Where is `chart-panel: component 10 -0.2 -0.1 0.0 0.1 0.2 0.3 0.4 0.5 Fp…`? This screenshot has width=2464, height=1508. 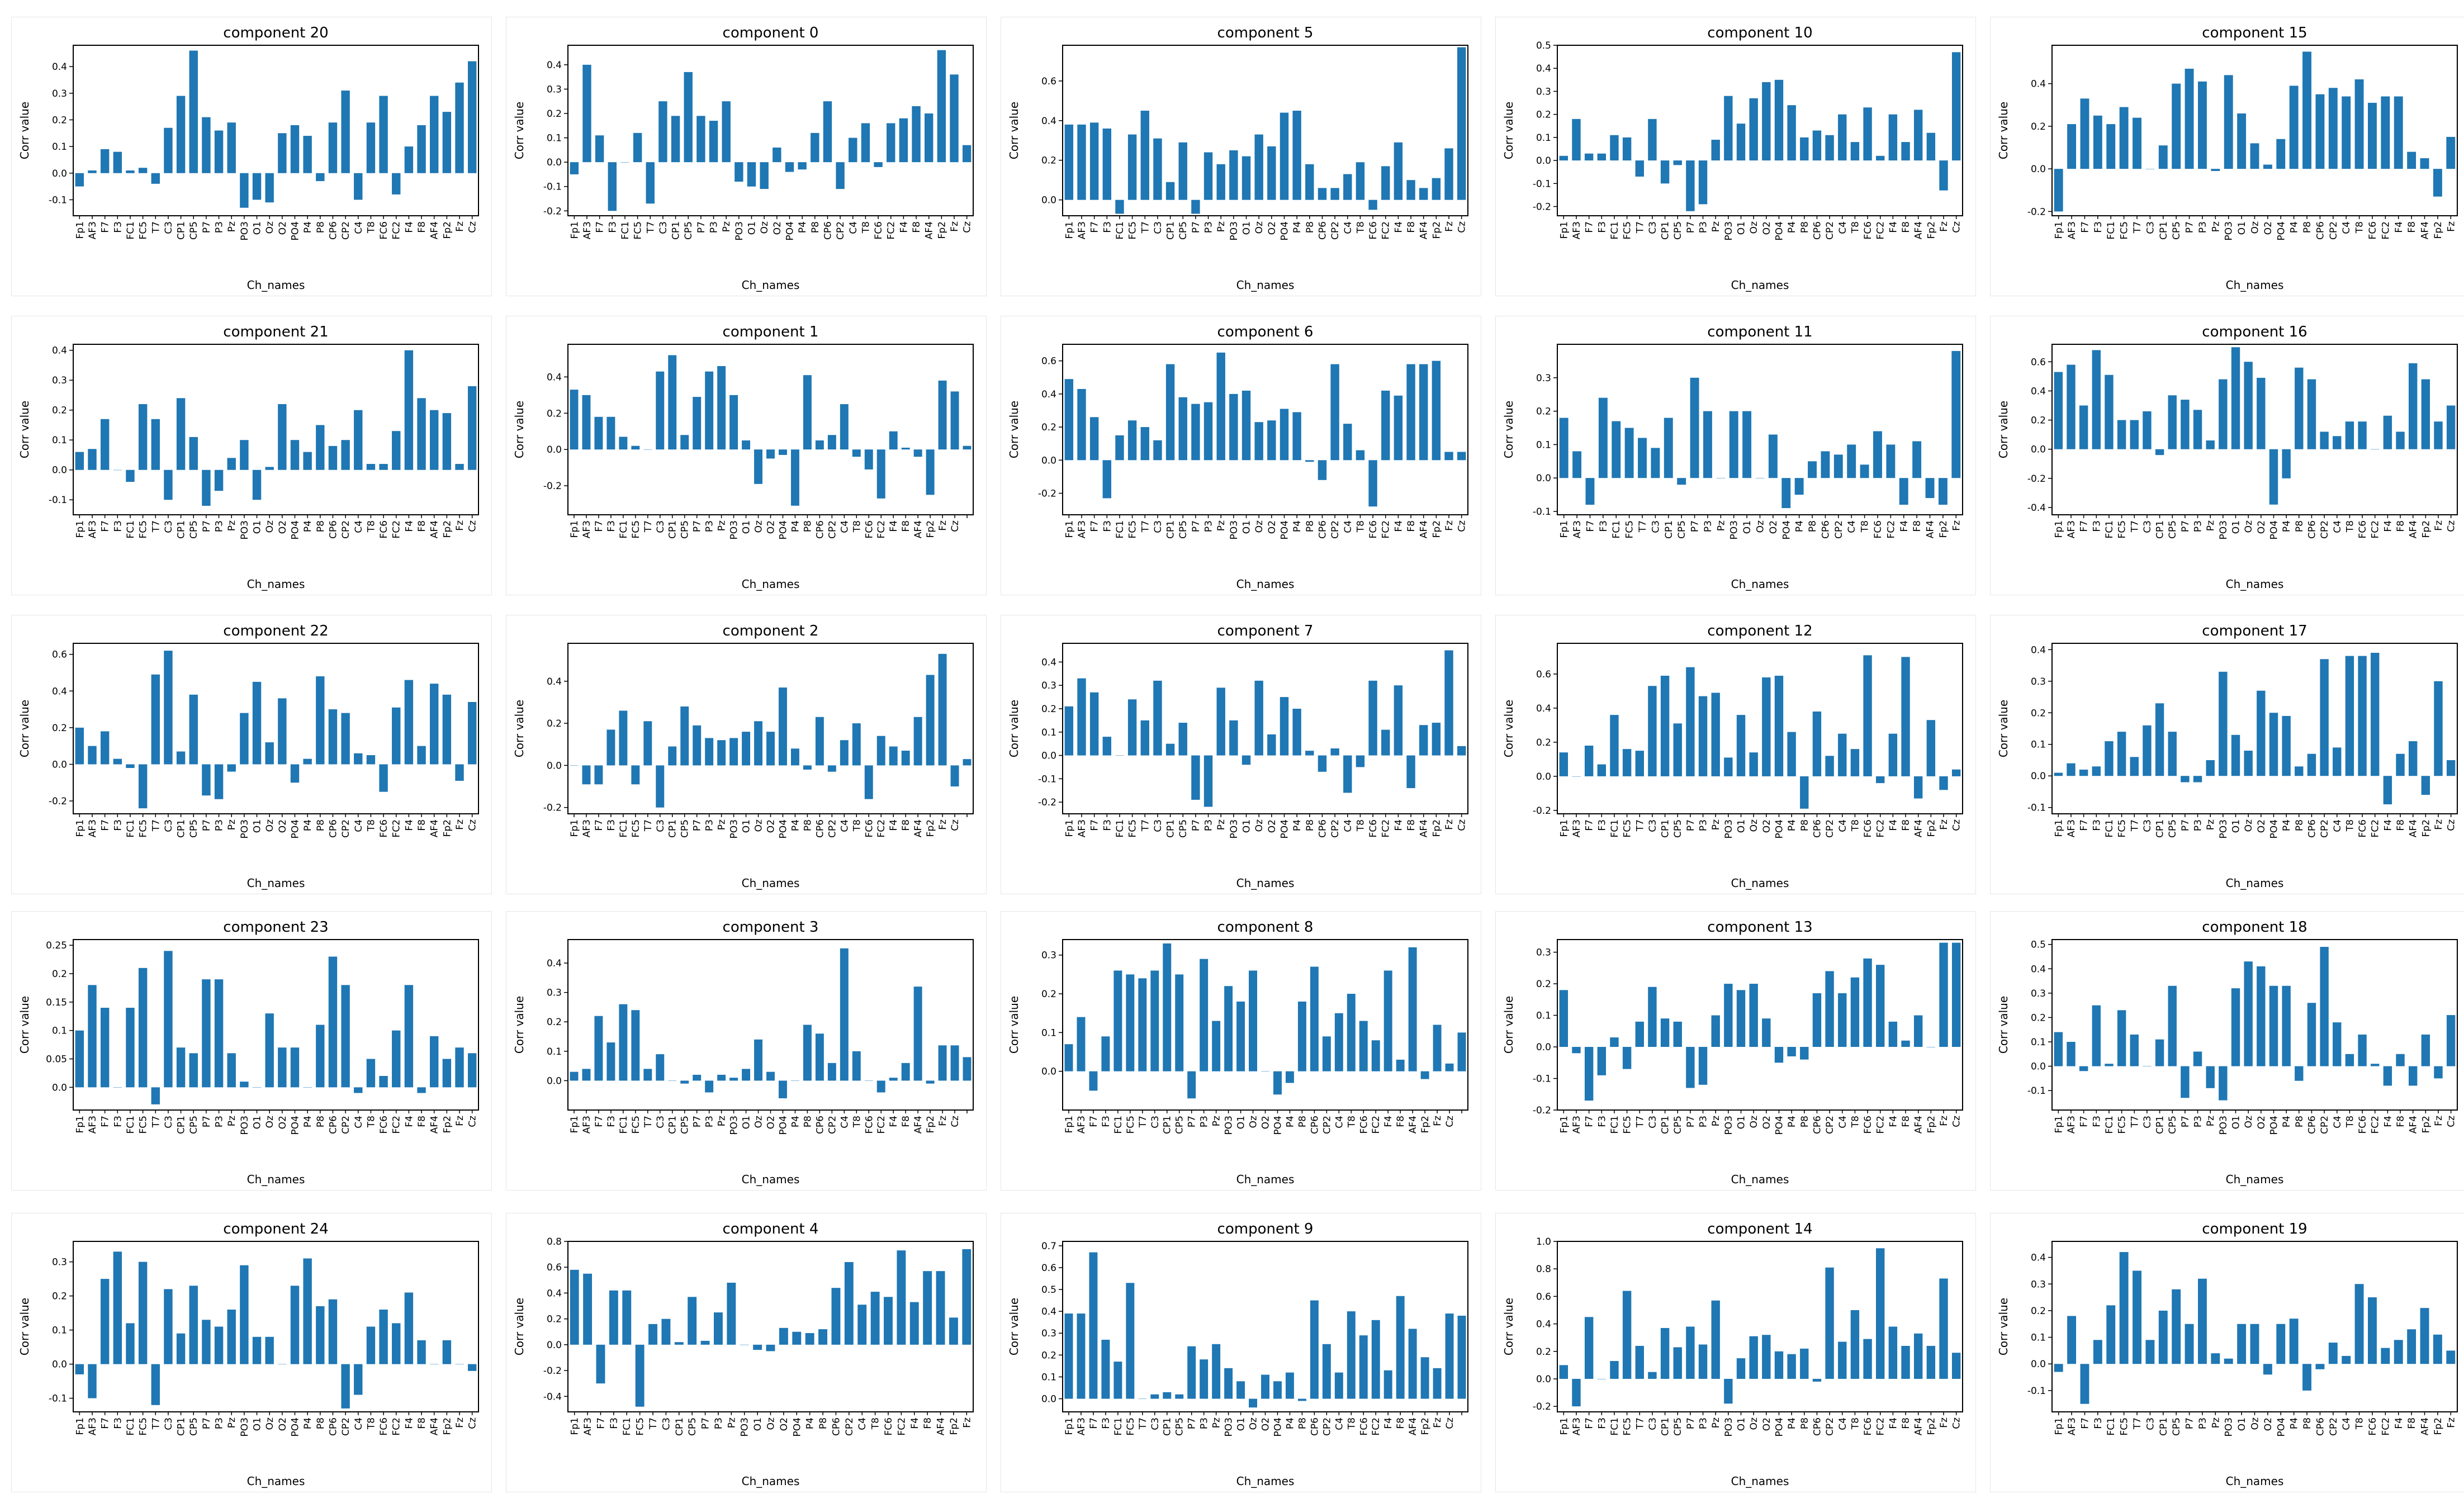
chart-panel: component 10 -0.2 -0.1 0.0 0.1 0.2 0.3 0.4 0.5 Fp… is located at coordinates (1735, 156).